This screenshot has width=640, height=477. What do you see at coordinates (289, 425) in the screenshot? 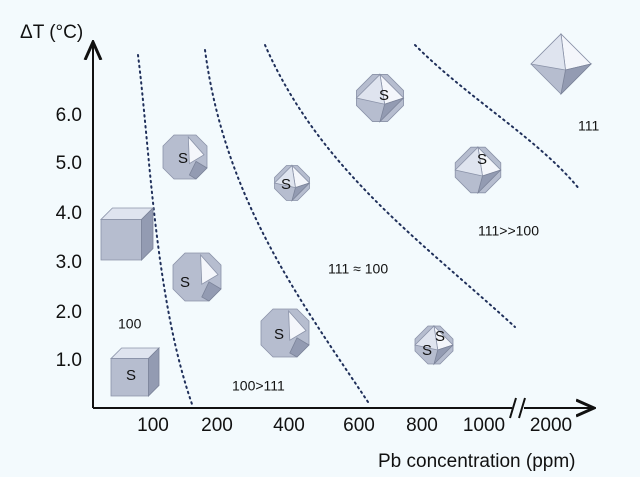
I see `x-tick-label: 400` at bounding box center [289, 425].